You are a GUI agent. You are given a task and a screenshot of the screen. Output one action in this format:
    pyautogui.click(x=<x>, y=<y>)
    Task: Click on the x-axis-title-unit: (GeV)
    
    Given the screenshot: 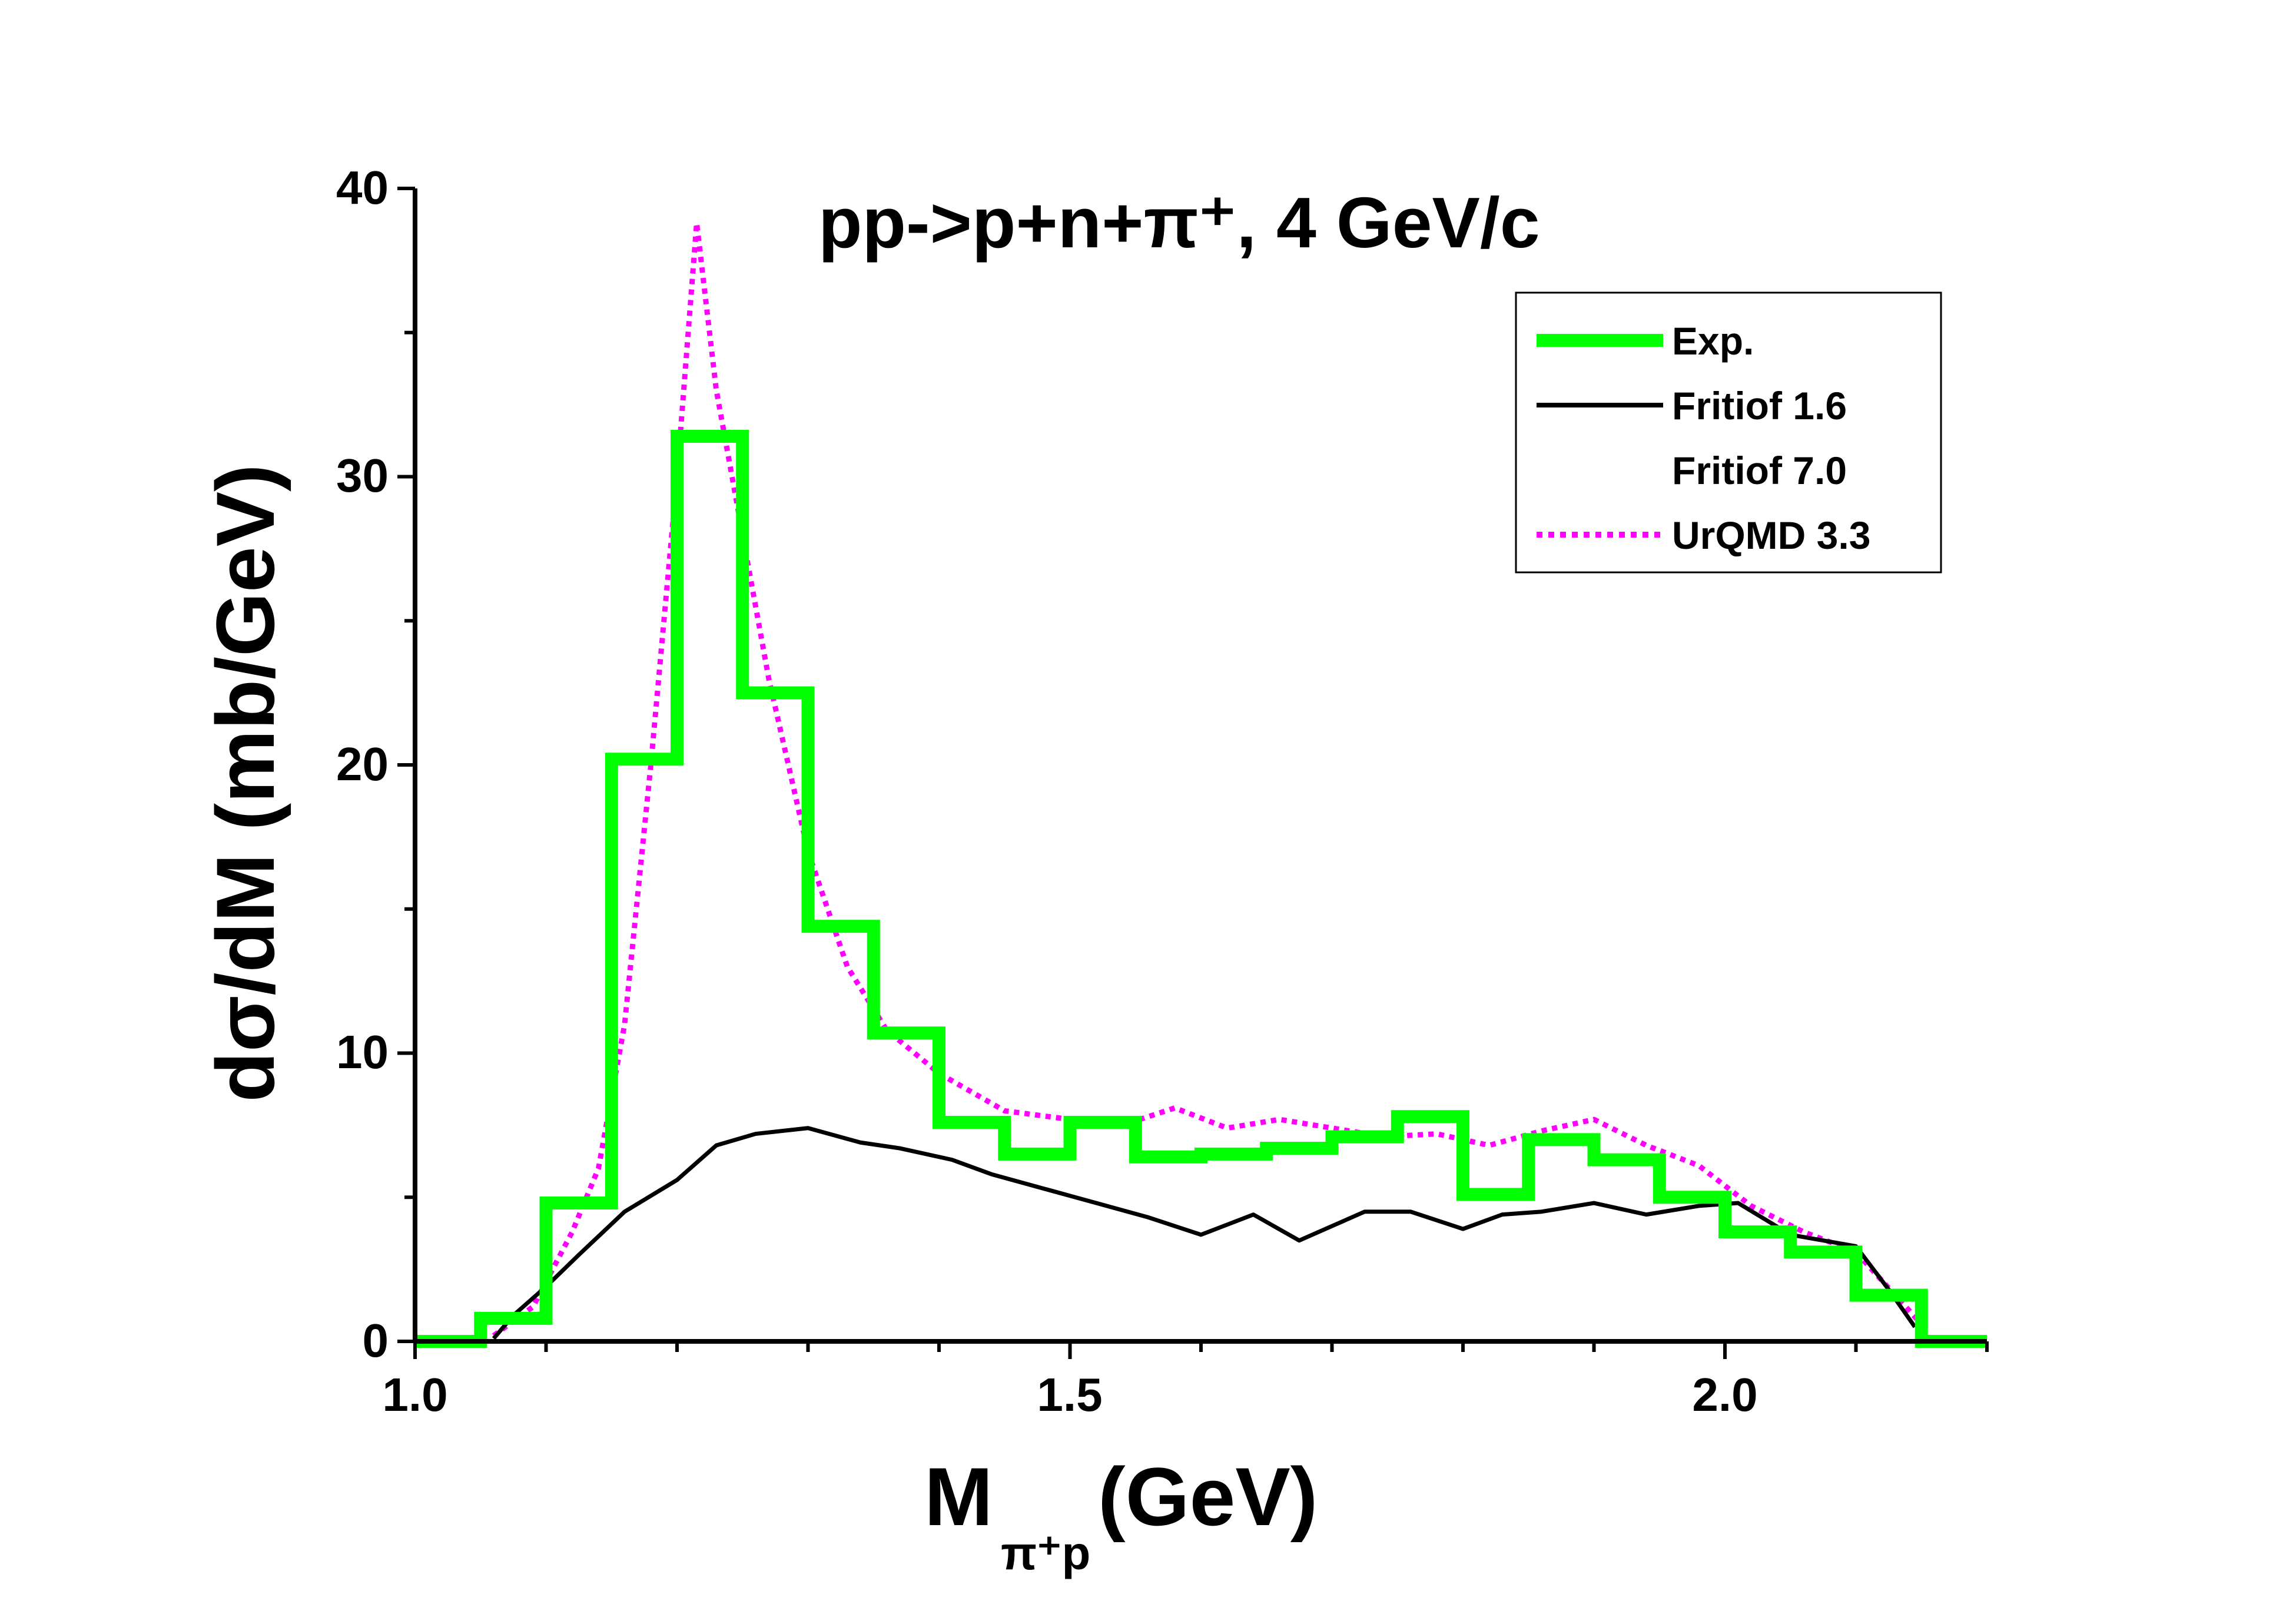 What is the action you would take?
    pyautogui.click(x=1208, y=1496)
    